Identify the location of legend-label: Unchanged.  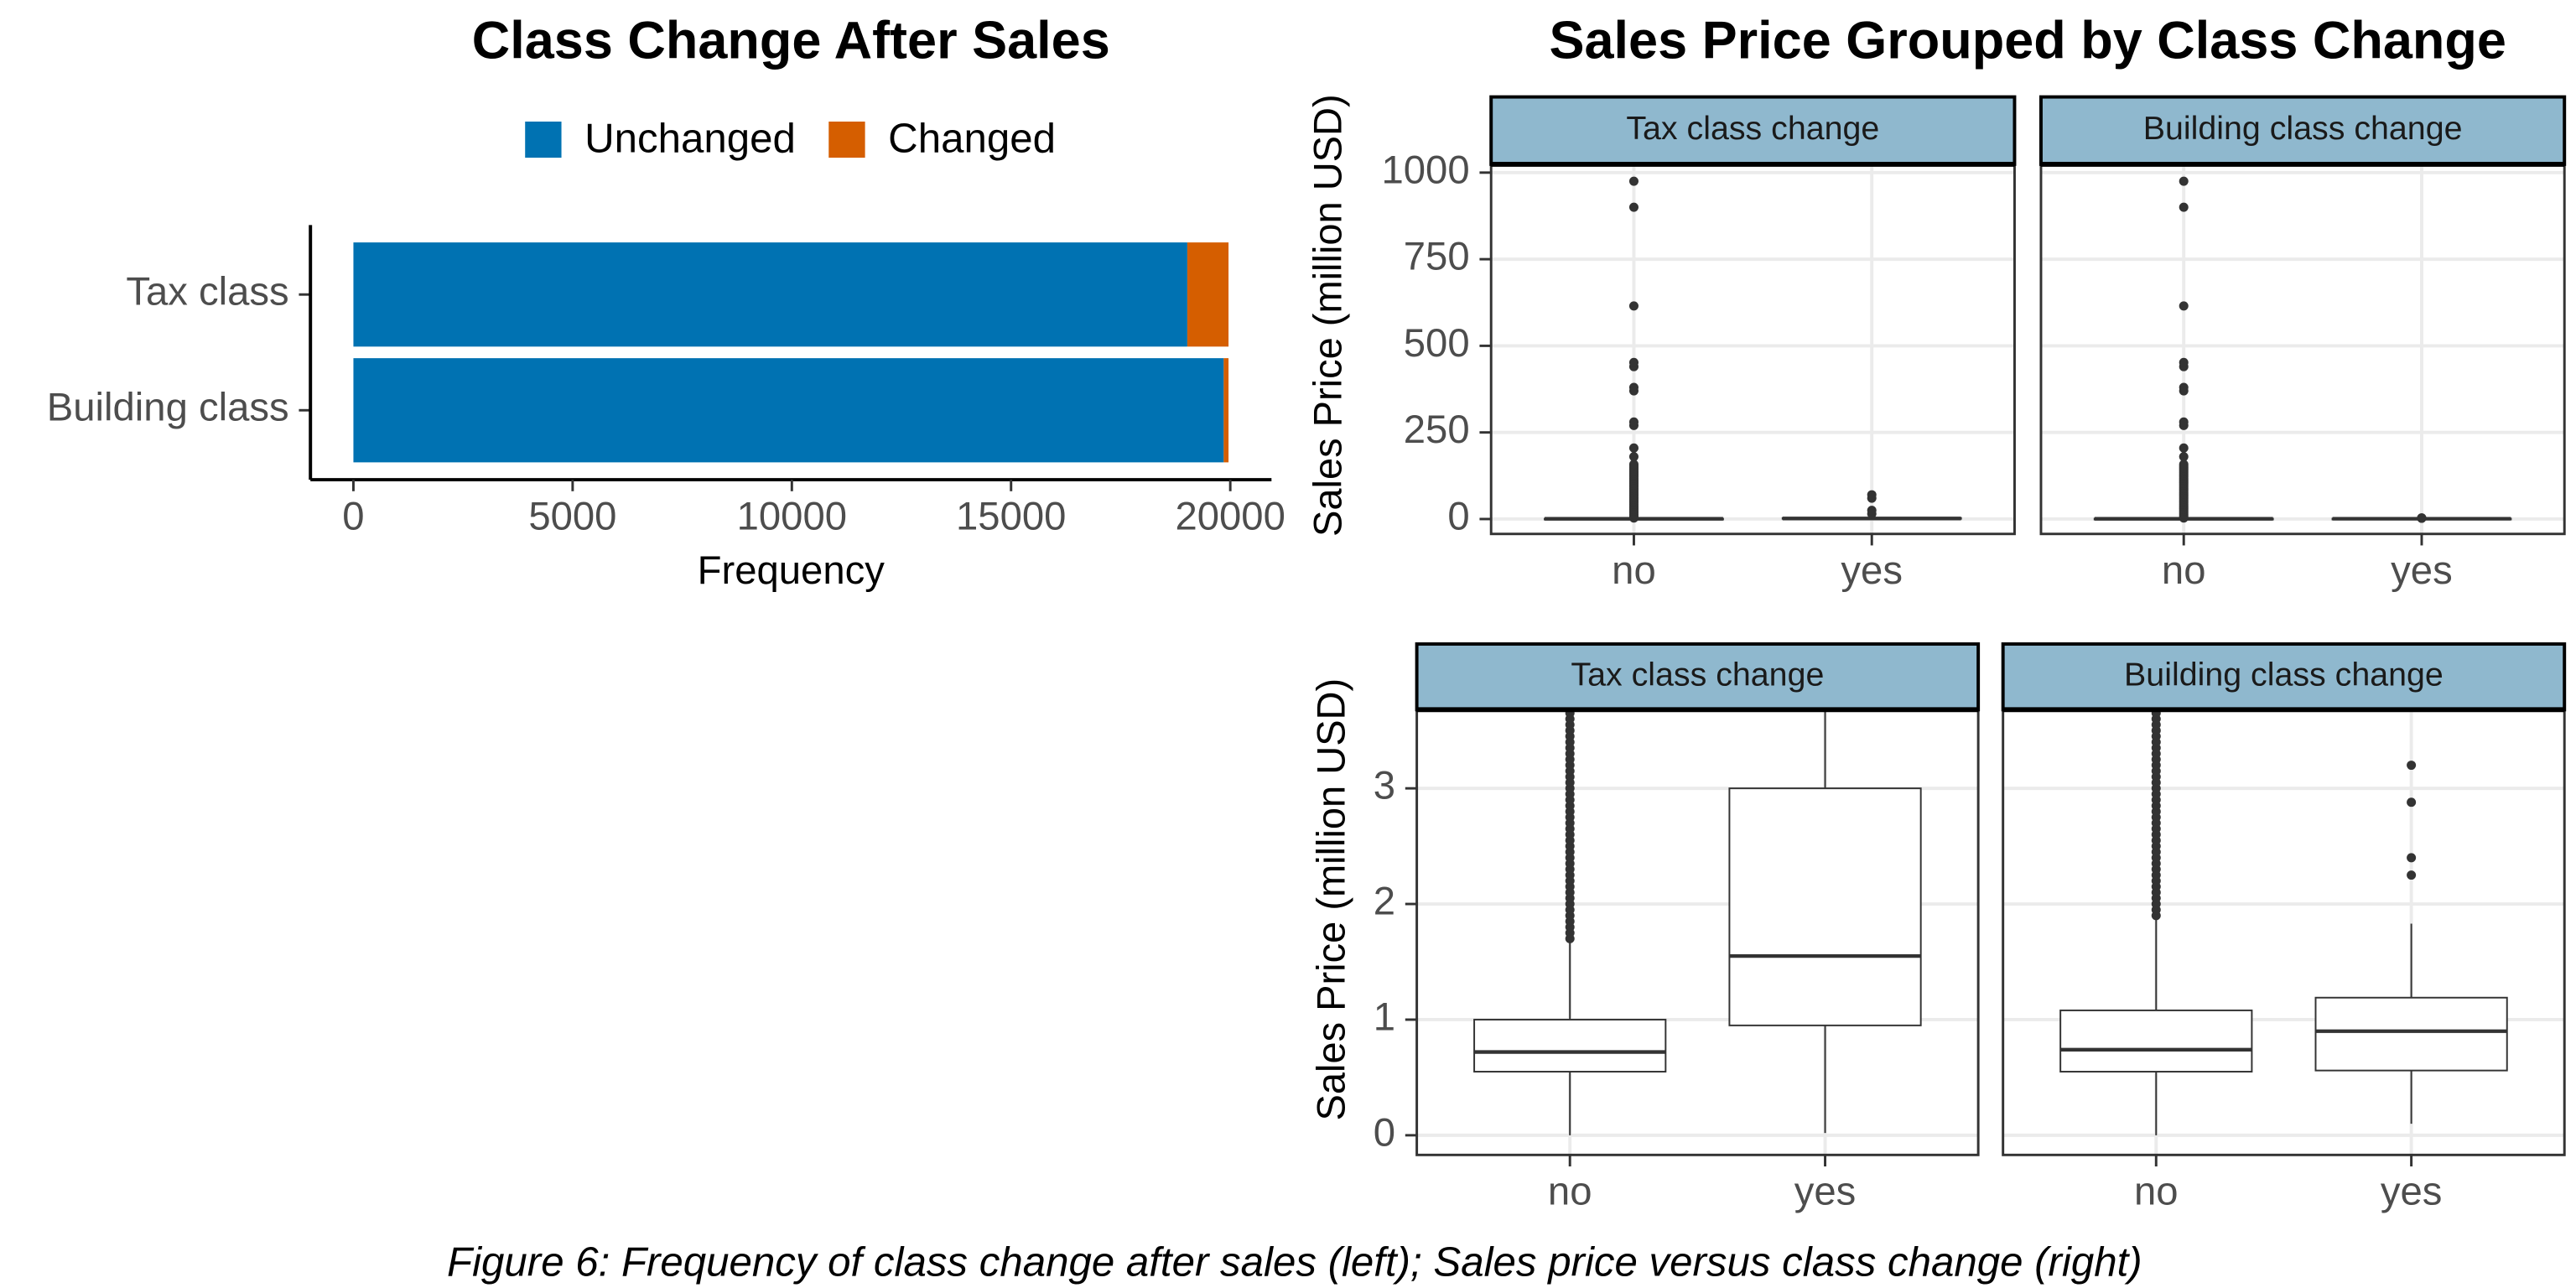
(690, 139).